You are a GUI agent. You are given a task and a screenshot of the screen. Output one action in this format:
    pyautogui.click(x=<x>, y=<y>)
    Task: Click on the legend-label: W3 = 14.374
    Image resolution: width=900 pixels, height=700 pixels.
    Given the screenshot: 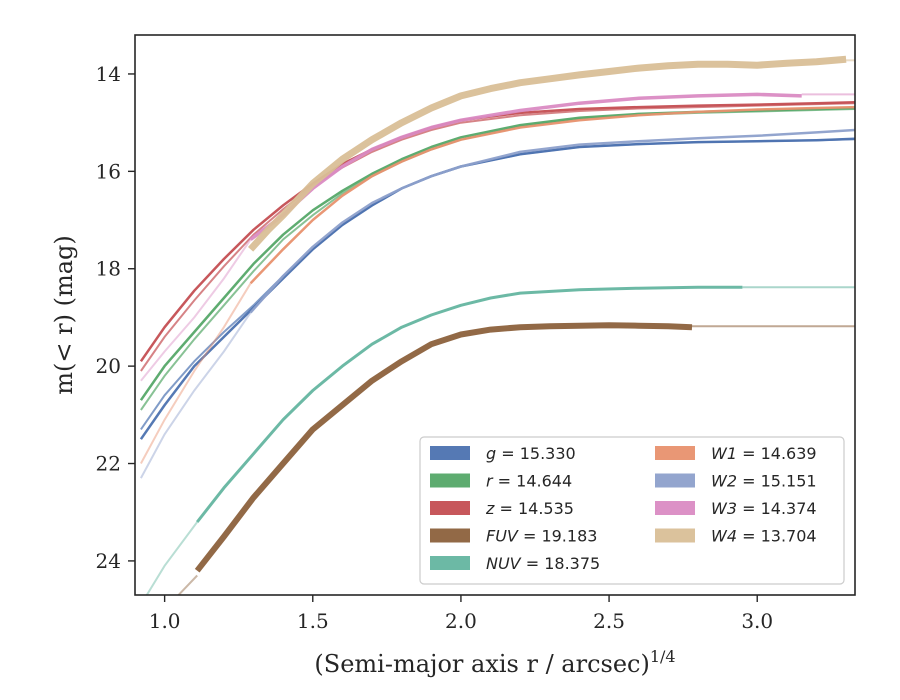 What is the action you would take?
    pyautogui.click(x=764, y=508)
    